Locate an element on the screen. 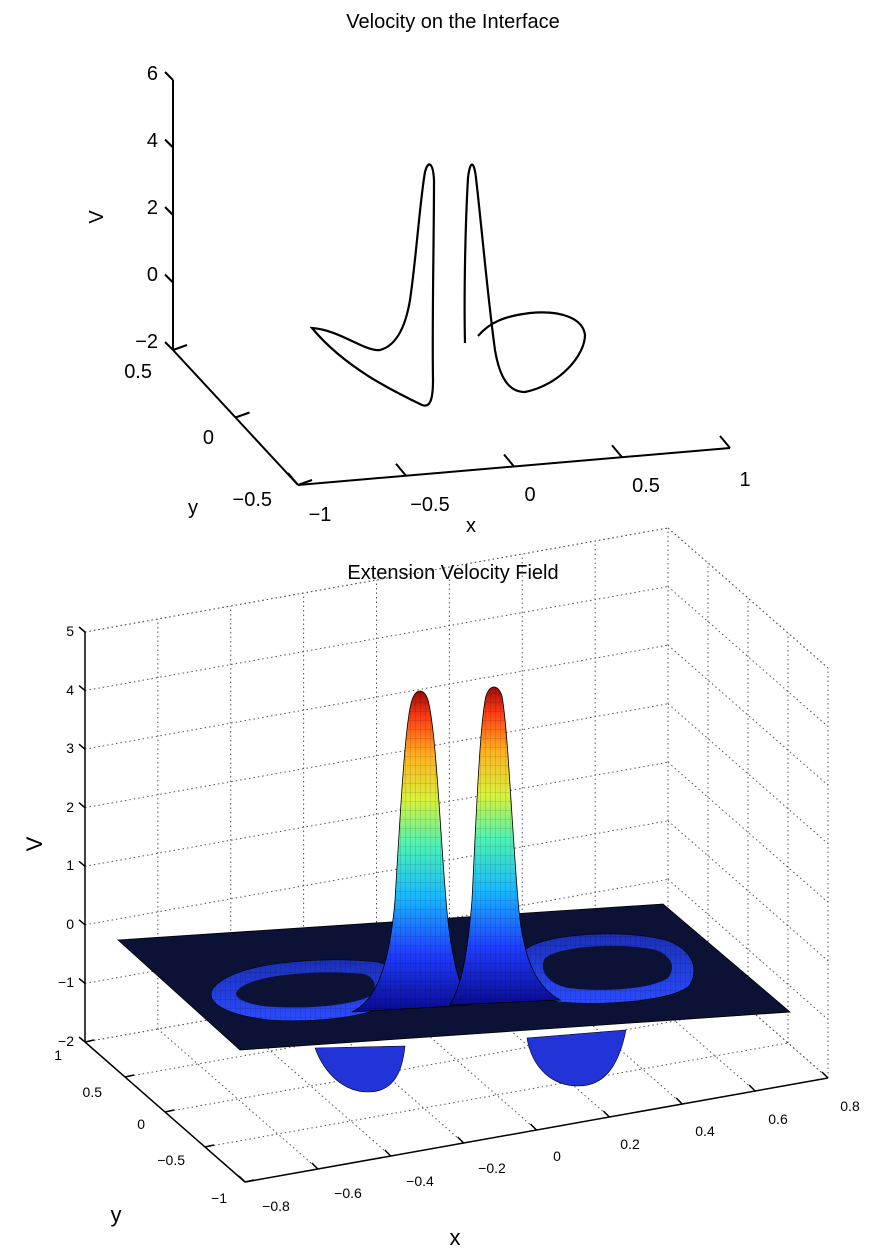  top-x-tick-labels: −1 −0.5 0 0.5 1 is located at coordinates (530, 497).